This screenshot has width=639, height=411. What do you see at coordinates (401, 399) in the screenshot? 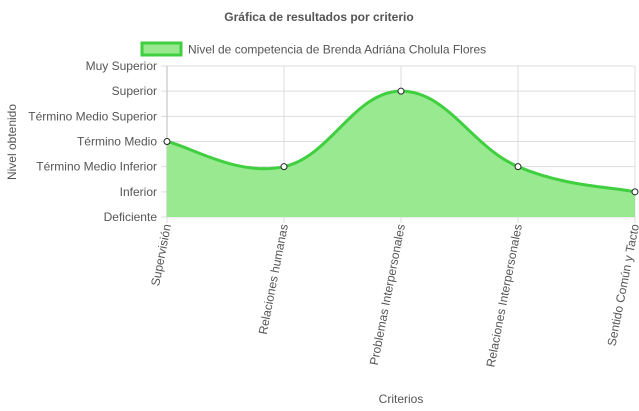
I see `x-axis-label: Criterios` at bounding box center [401, 399].